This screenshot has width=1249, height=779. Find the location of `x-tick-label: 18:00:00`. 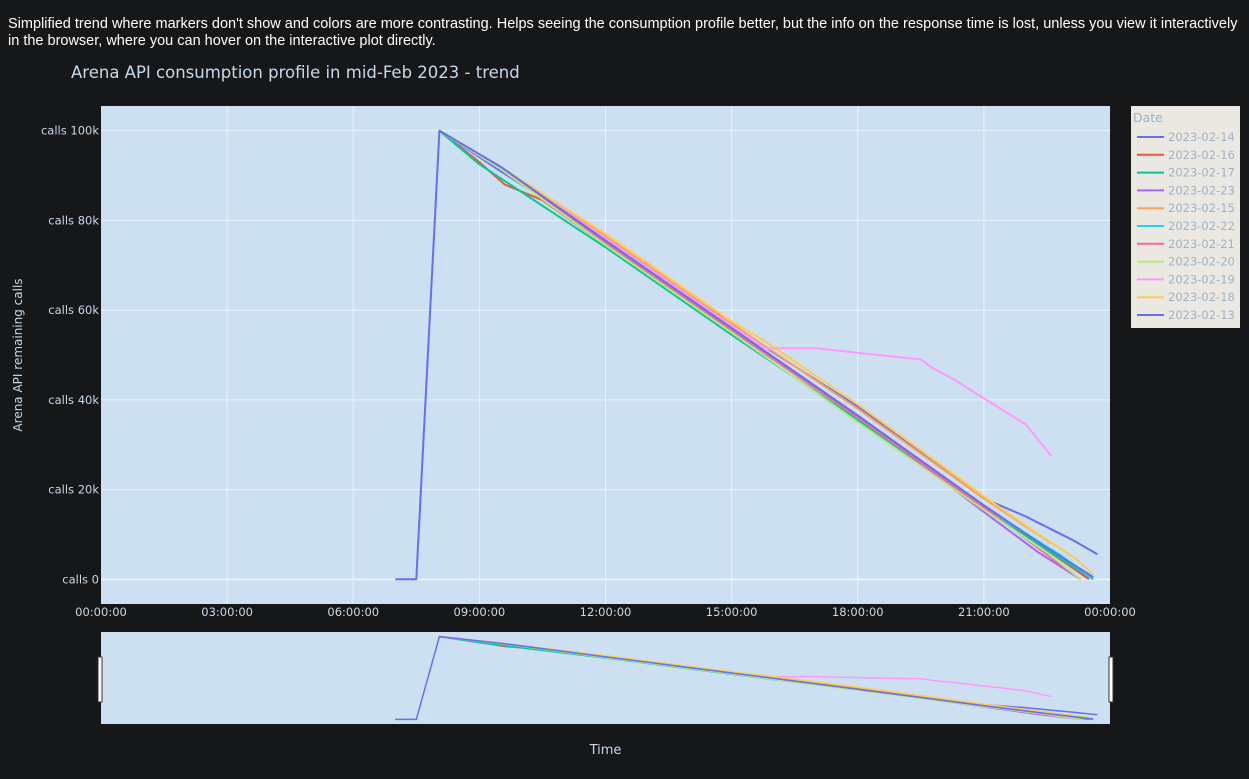

x-tick-label: 18:00:00 is located at coordinates (858, 612).